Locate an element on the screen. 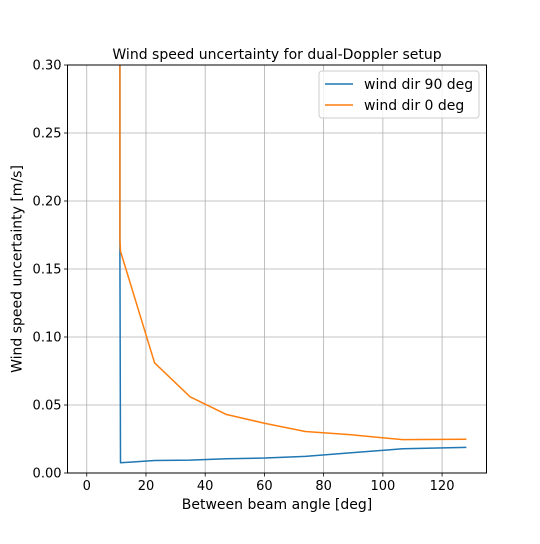  legend-label-wind-dir-90: wind dir 90 deg is located at coordinates (418, 85).